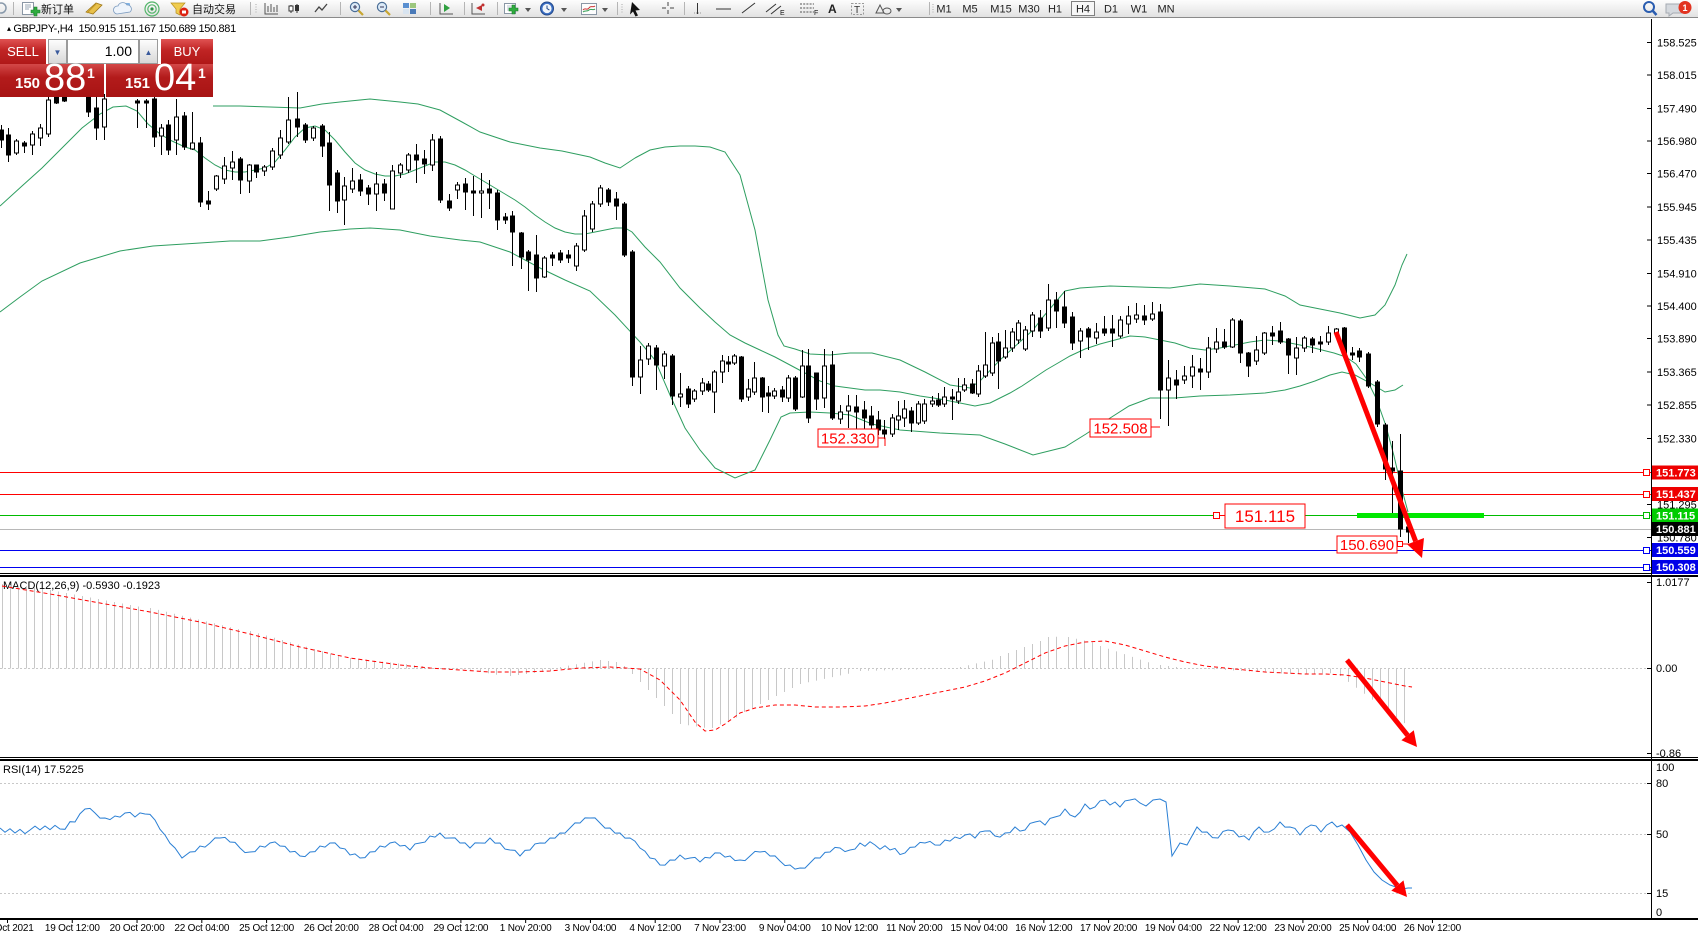 This screenshot has height=938, width=1698. What do you see at coordinates (1676, 568) in the screenshot?
I see `svg-text: 150.308` at bounding box center [1676, 568].